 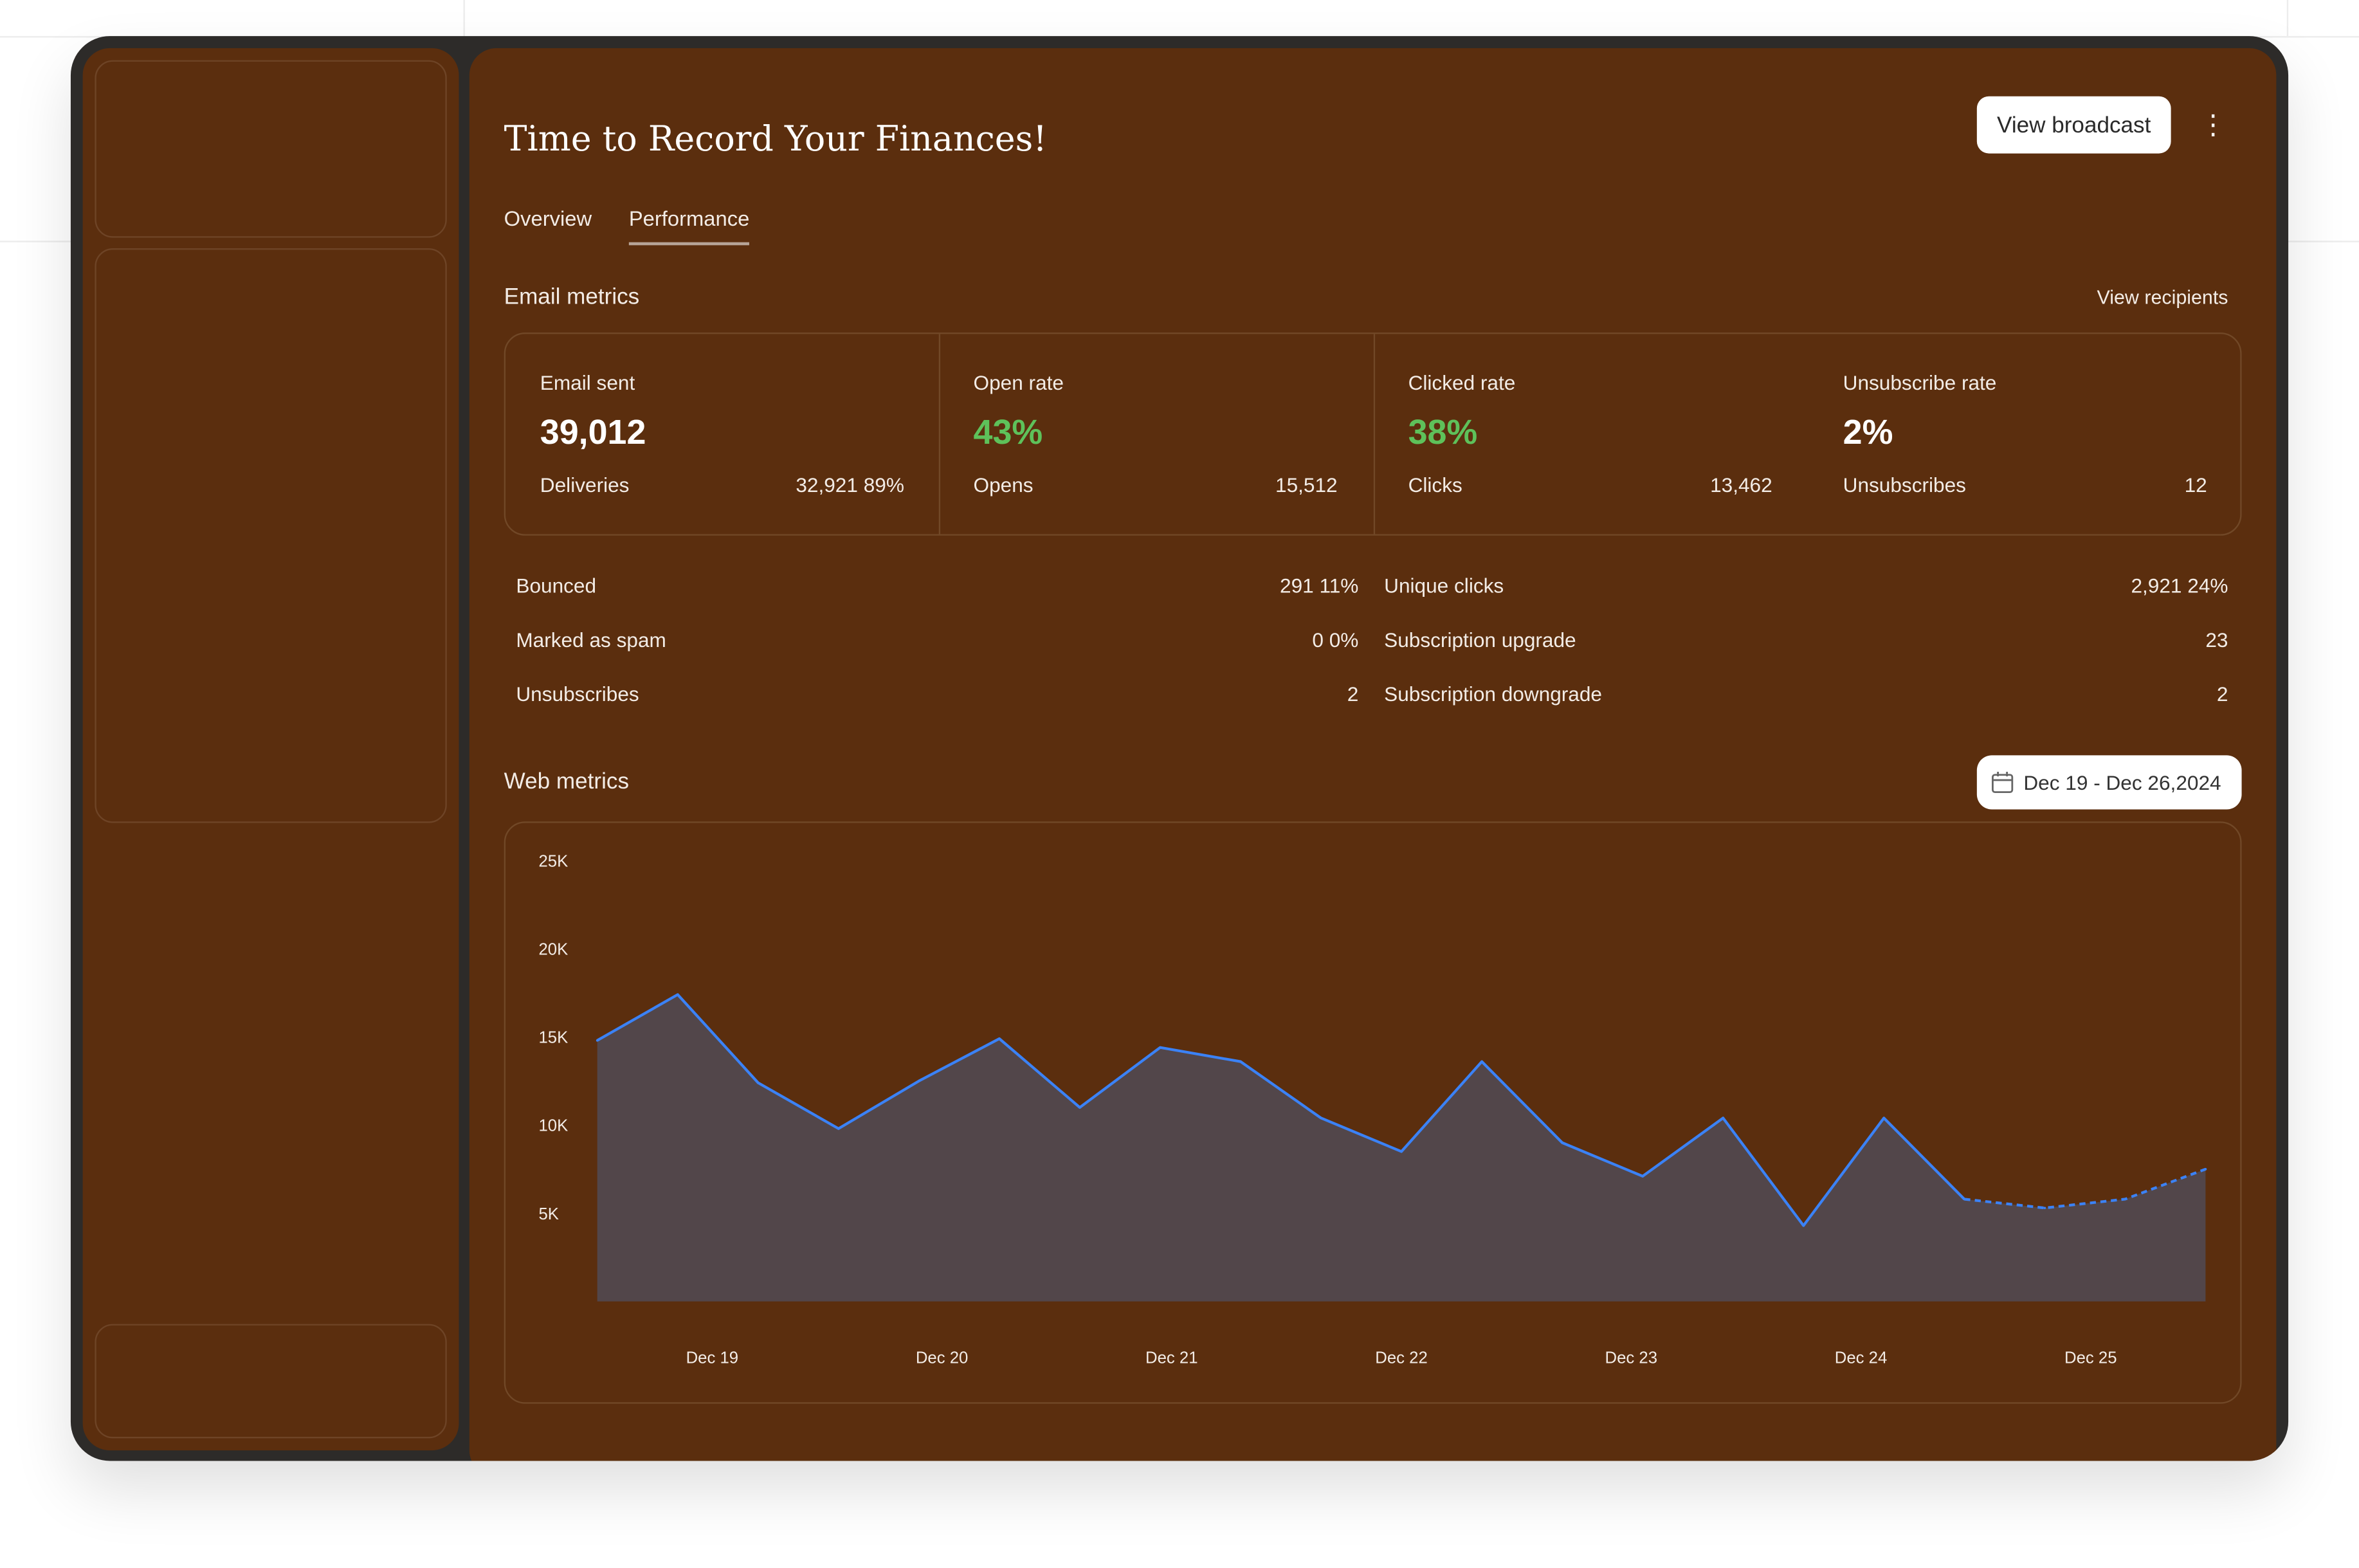 I want to click on stat-label-upgrade: Subscription upgrade, so click(x=1480, y=640).